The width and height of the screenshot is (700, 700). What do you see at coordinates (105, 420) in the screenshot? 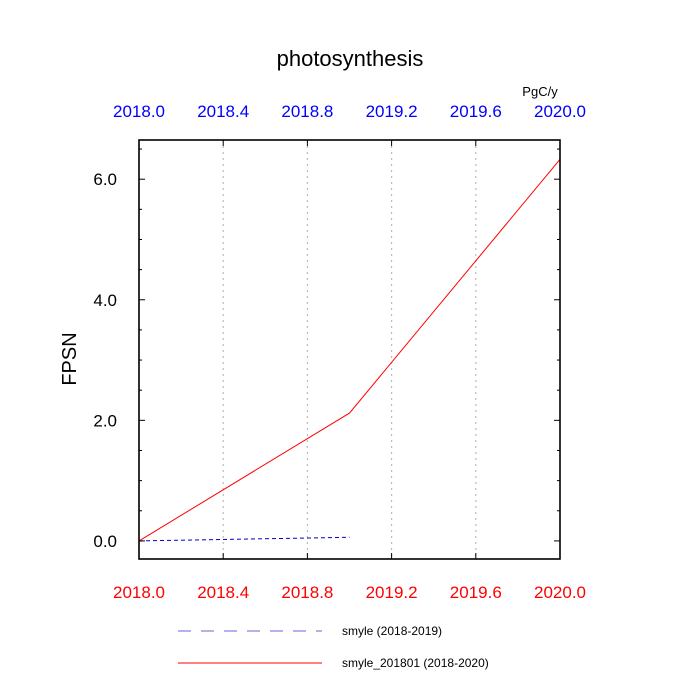
I see `y-tick-label: 2.0` at bounding box center [105, 420].